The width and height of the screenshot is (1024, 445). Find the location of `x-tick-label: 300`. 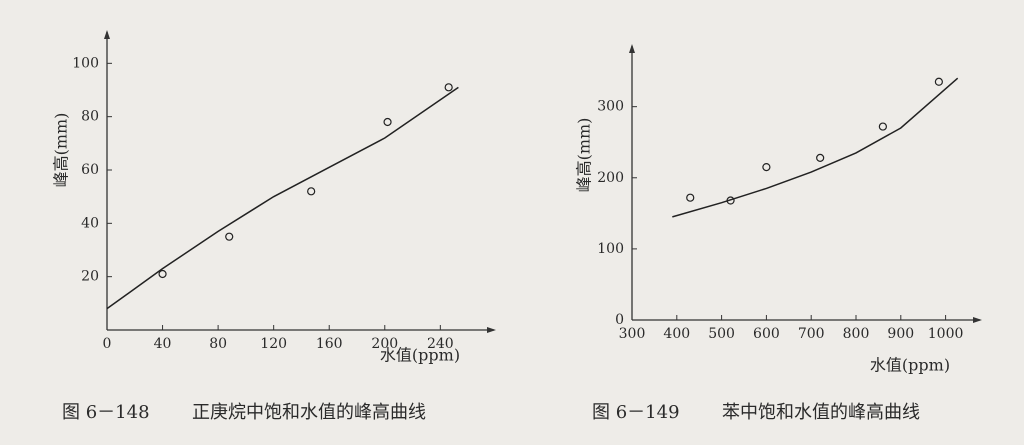

x-tick-label: 300 is located at coordinates (632, 334).